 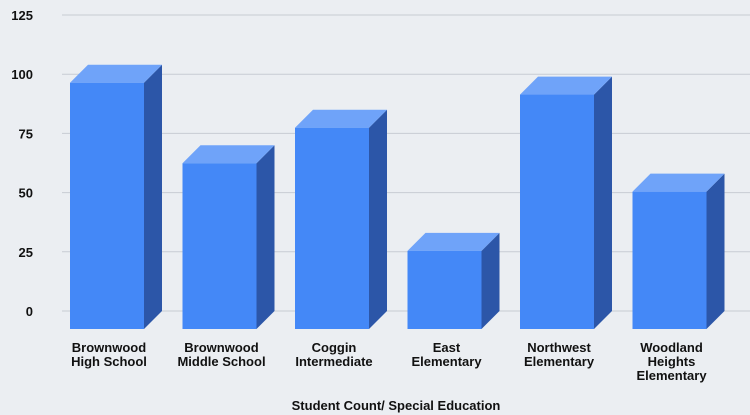 I want to click on y-axis-ticks: 0 25 50 75 100 125, so click(x=22, y=163).